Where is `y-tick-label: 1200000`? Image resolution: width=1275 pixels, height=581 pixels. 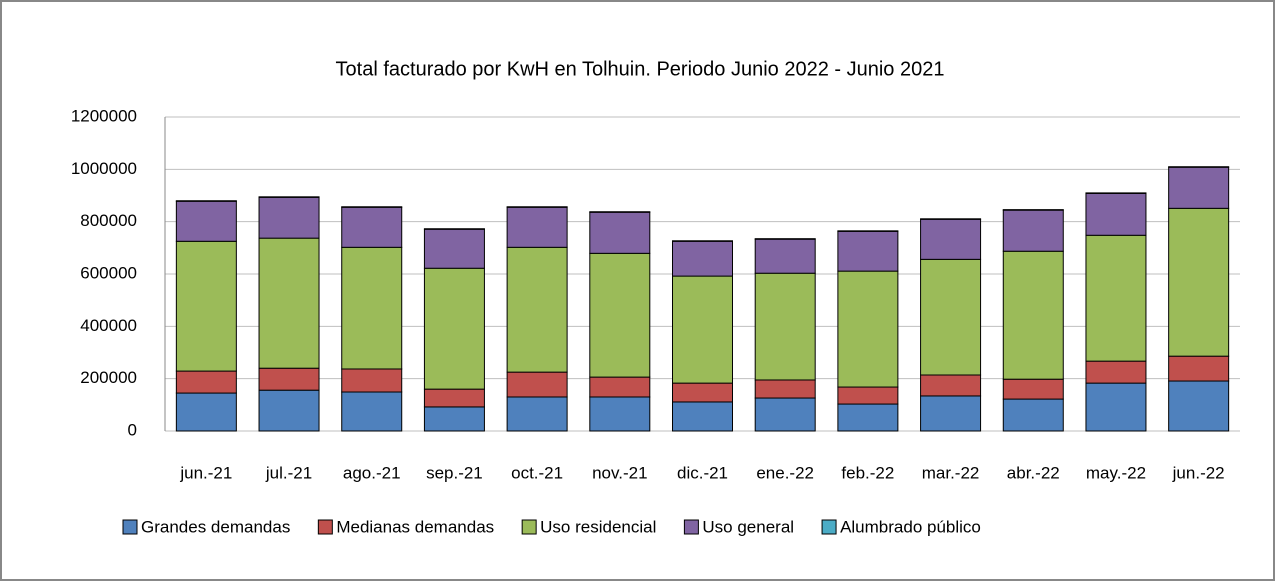 y-tick-label: 1200000 is located at coordinates (104, 115).